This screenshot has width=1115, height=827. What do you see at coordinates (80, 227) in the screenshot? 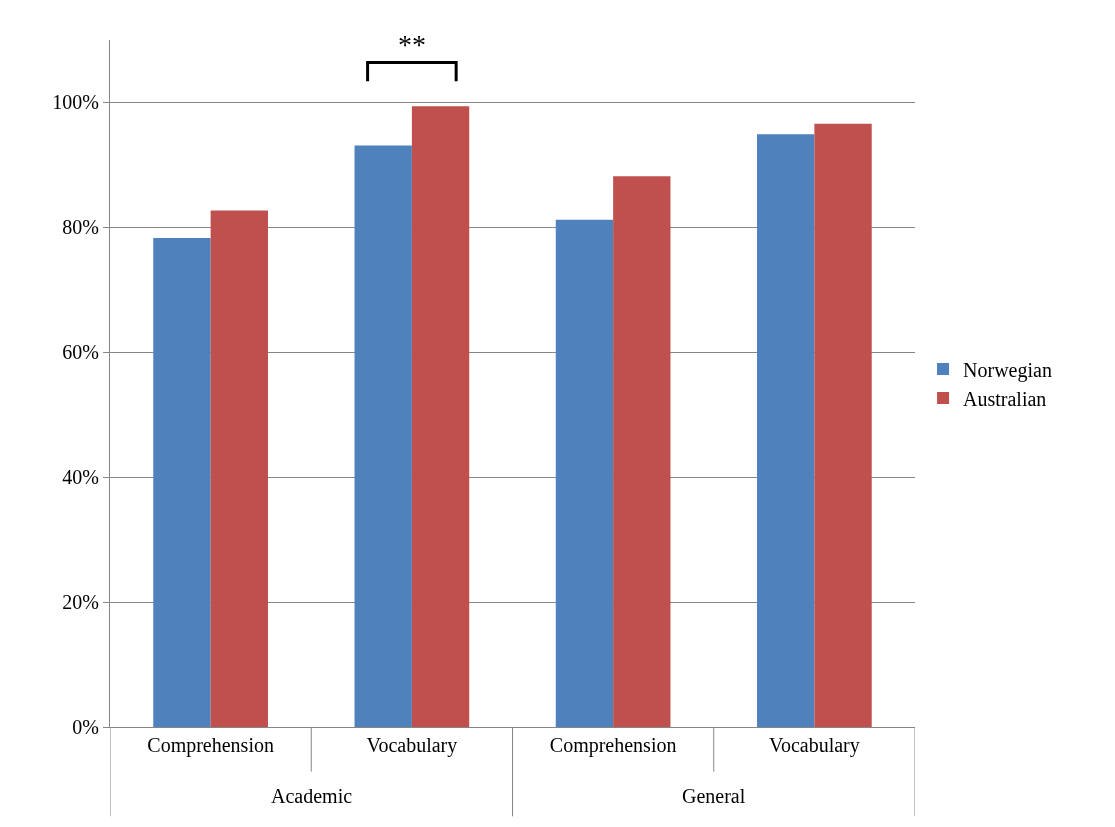
I see `y-tick-label: 80%` at bounding box center [80, 227].